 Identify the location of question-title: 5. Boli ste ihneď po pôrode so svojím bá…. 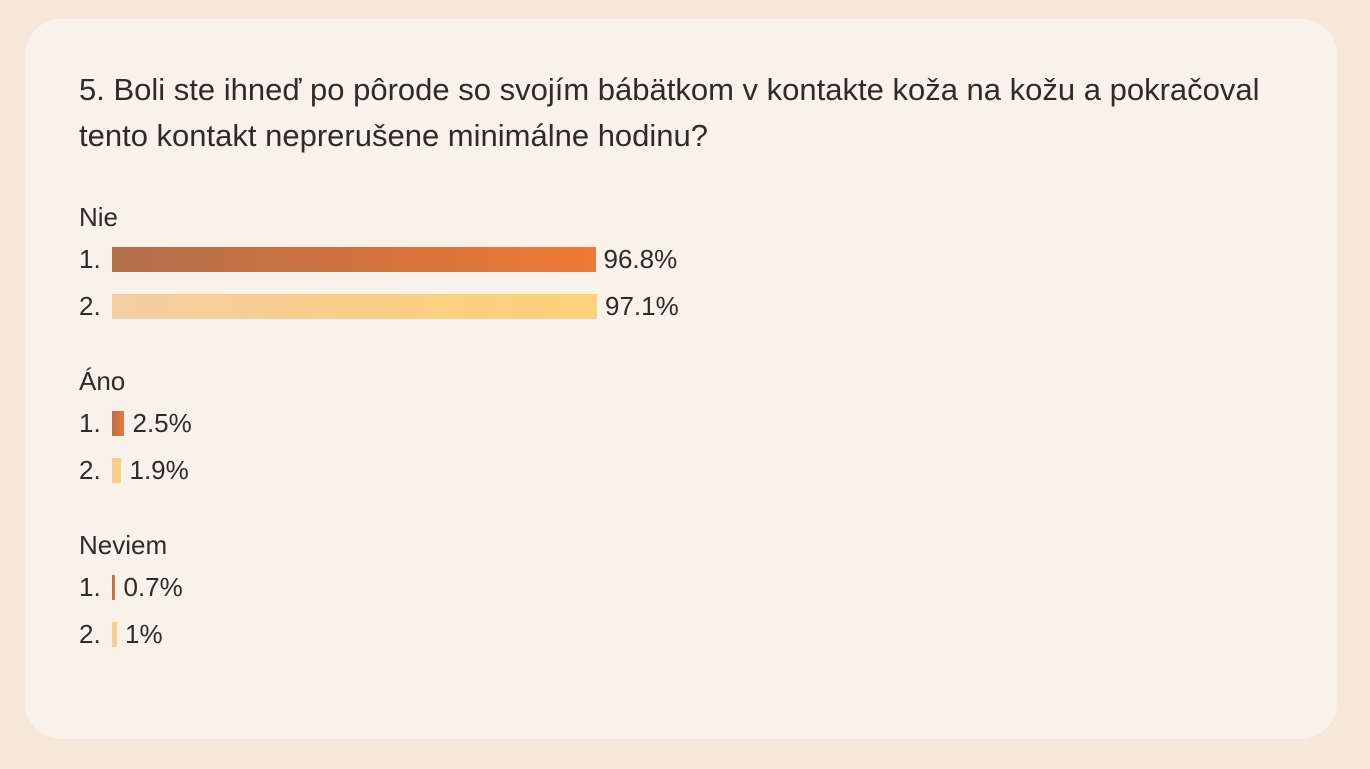
(669, 112).